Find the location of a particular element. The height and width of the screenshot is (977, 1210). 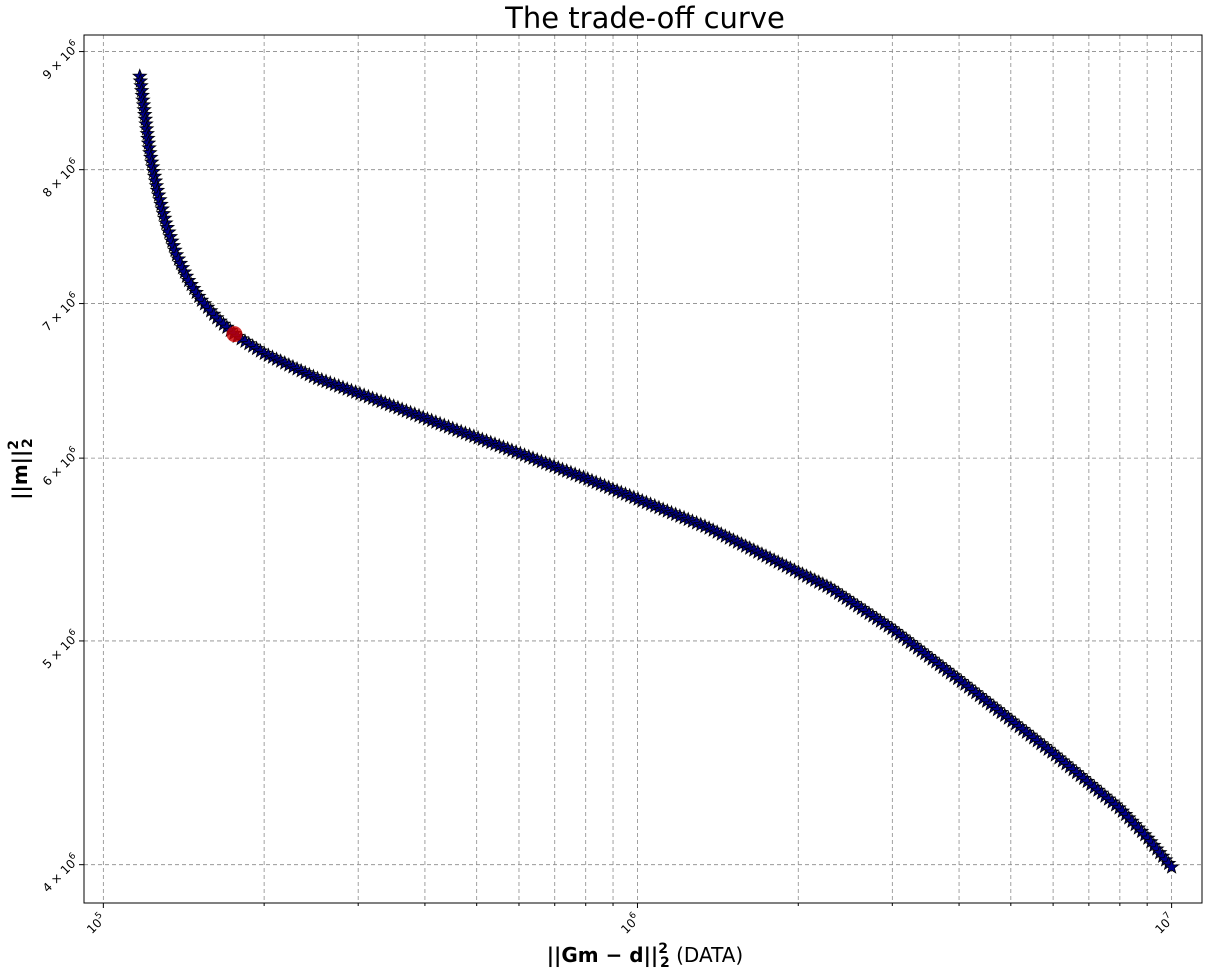

x-axis-ticks: 10⁵ 10⁶ 10⁷ is located at coordinates (630, 920).